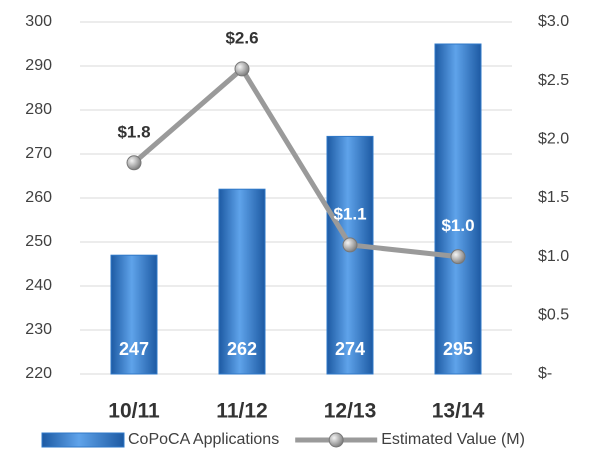 The image size is (590, 459). Describe the element at coordinates (553, 256) in the screenshot. I see `y2-tick-label: $1.0` at that location.